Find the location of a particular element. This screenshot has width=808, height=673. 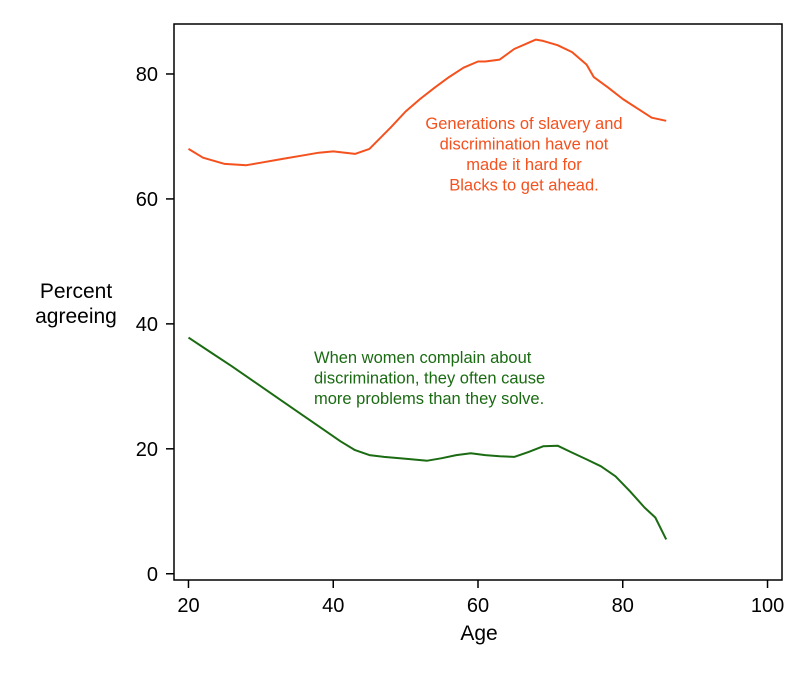

y-axis: 0 20 40 60 80 is located at coordinates (155, 325).